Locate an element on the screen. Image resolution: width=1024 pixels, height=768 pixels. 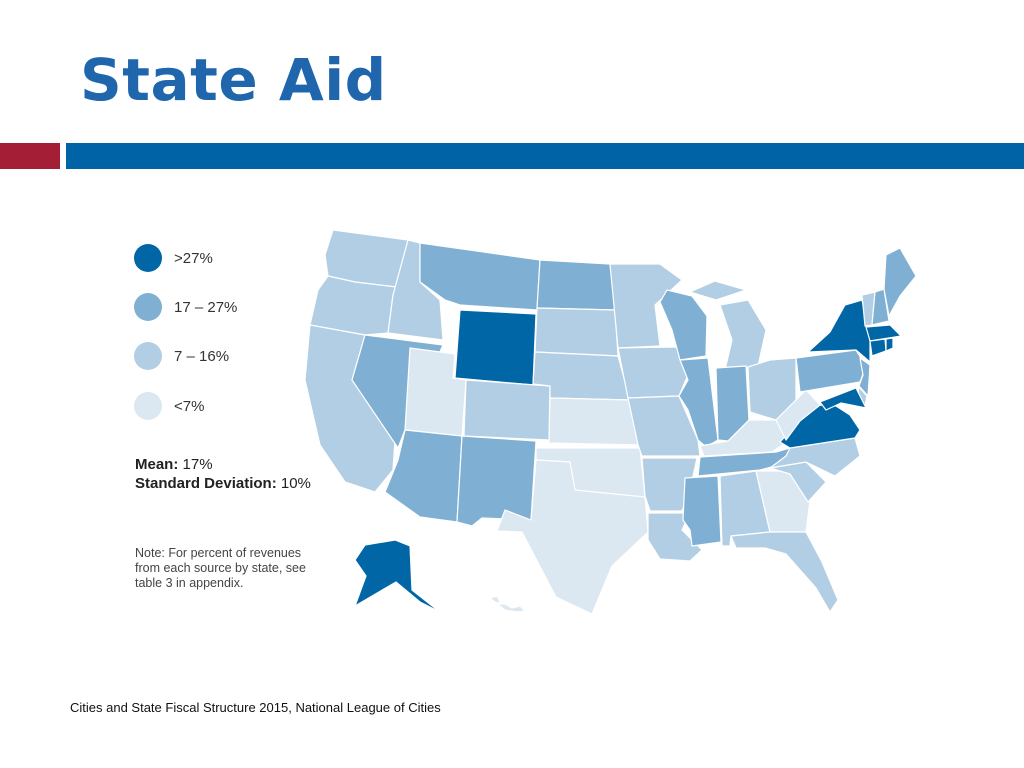
state-ar is located at coordinates (669, 484).